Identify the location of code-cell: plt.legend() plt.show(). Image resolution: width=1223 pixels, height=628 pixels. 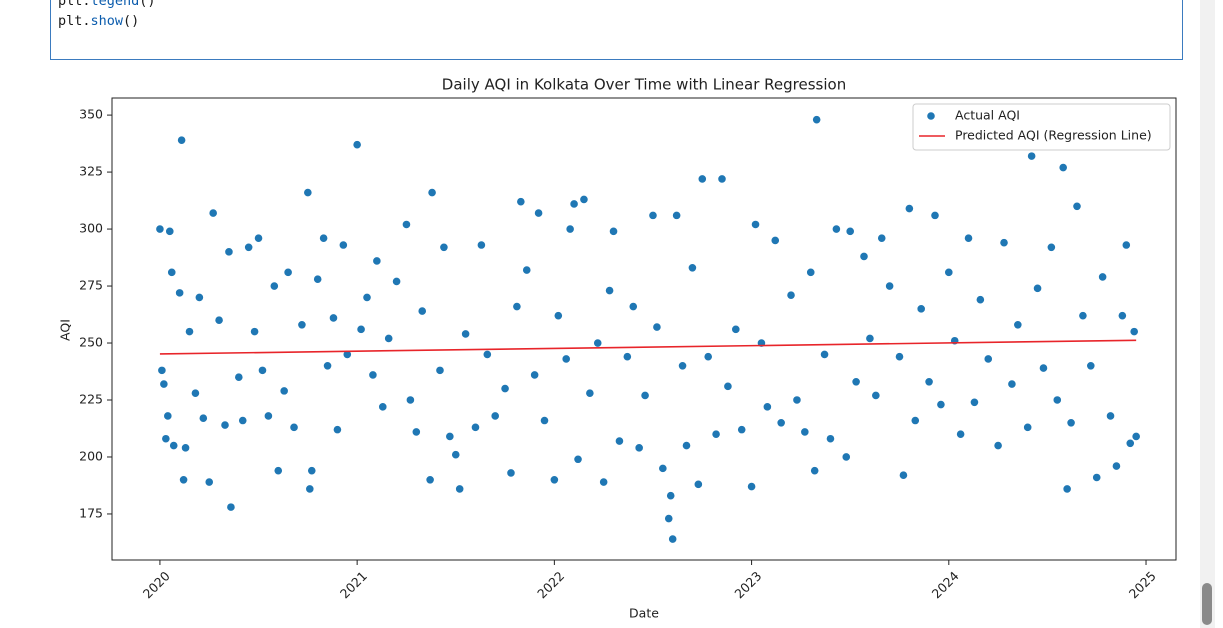
(616, 30).